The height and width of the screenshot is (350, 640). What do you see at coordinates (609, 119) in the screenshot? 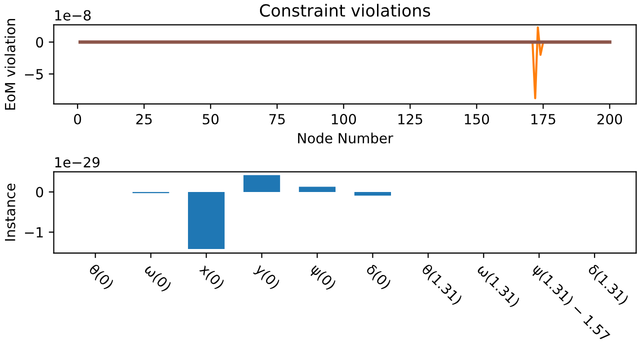
I see `x-tick-label: 200` at bounding box center [609, 119].